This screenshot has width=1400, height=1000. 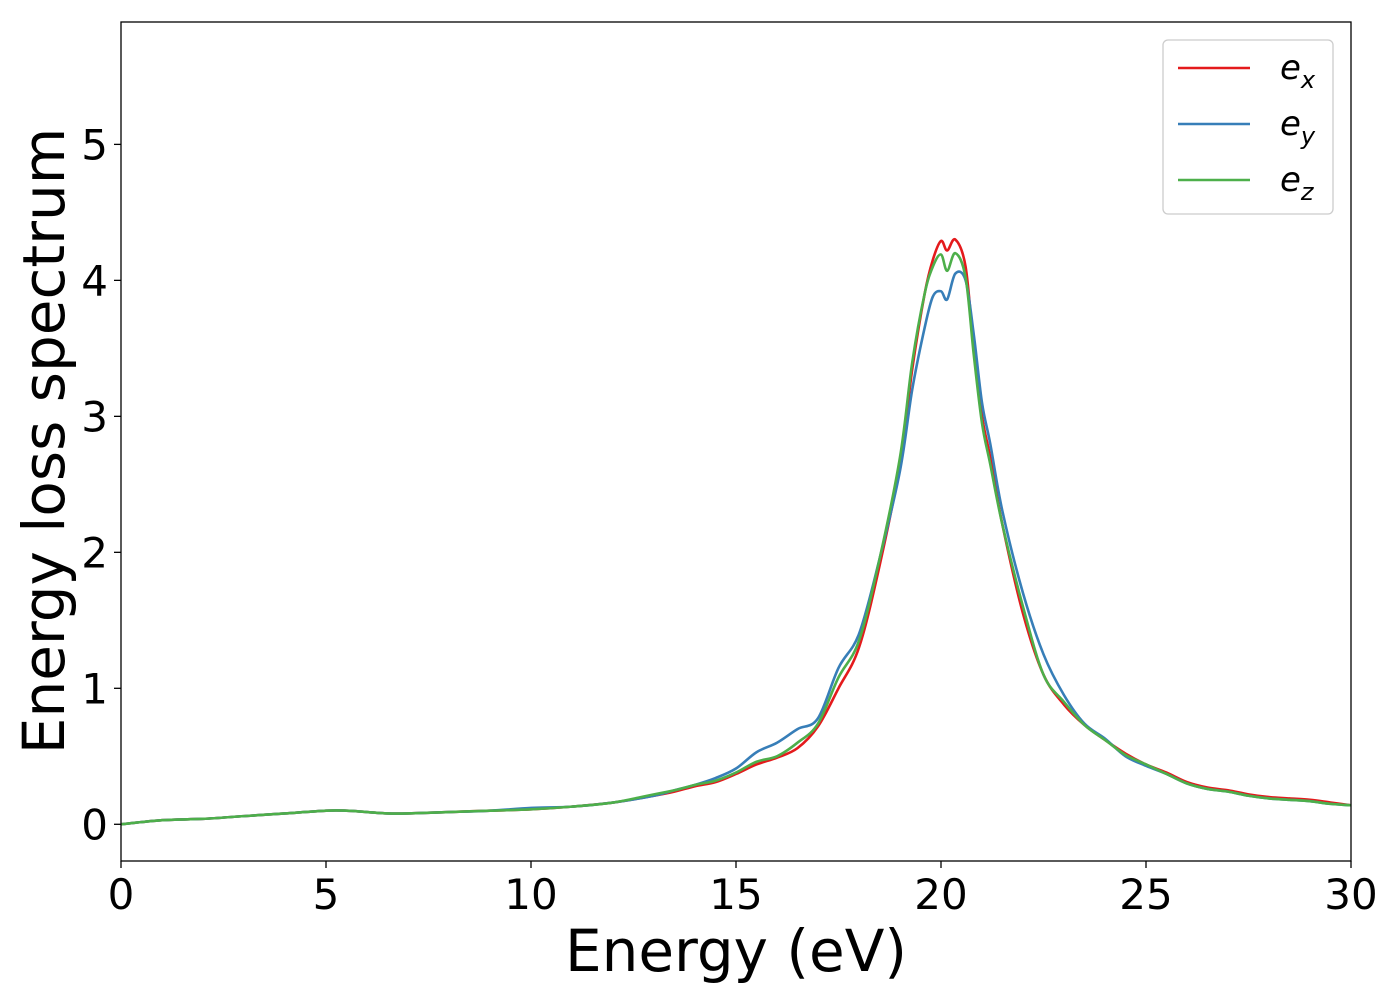 What do you see at coordinates (1308, 80) in the screenshot?
I see `legend-label-subscript: x` at bounding box center [1308, 80].